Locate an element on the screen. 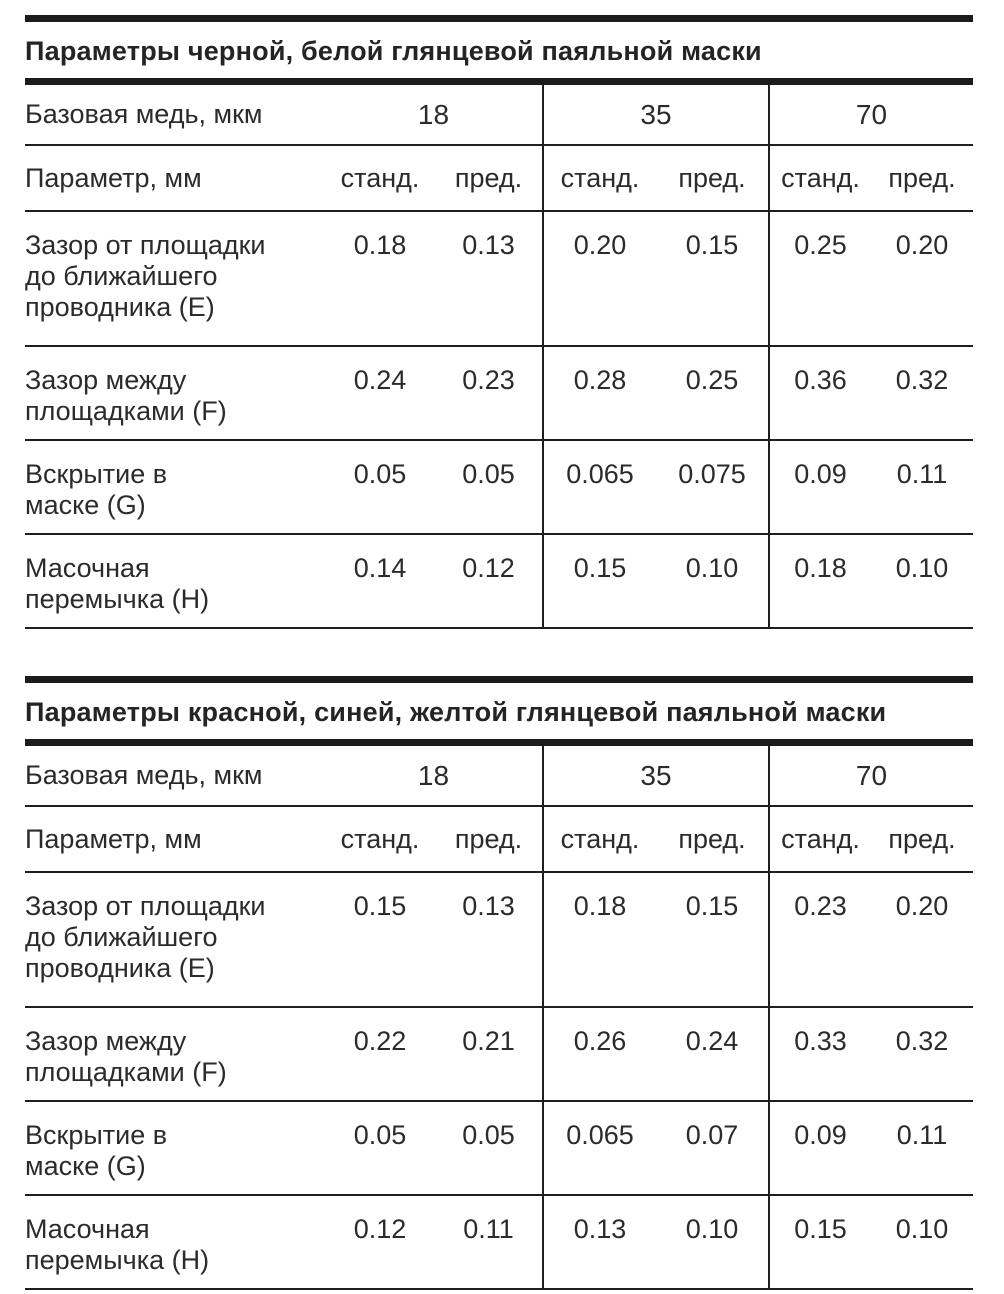  value-cell: 0.21 is located at coordinates (489, 1054).